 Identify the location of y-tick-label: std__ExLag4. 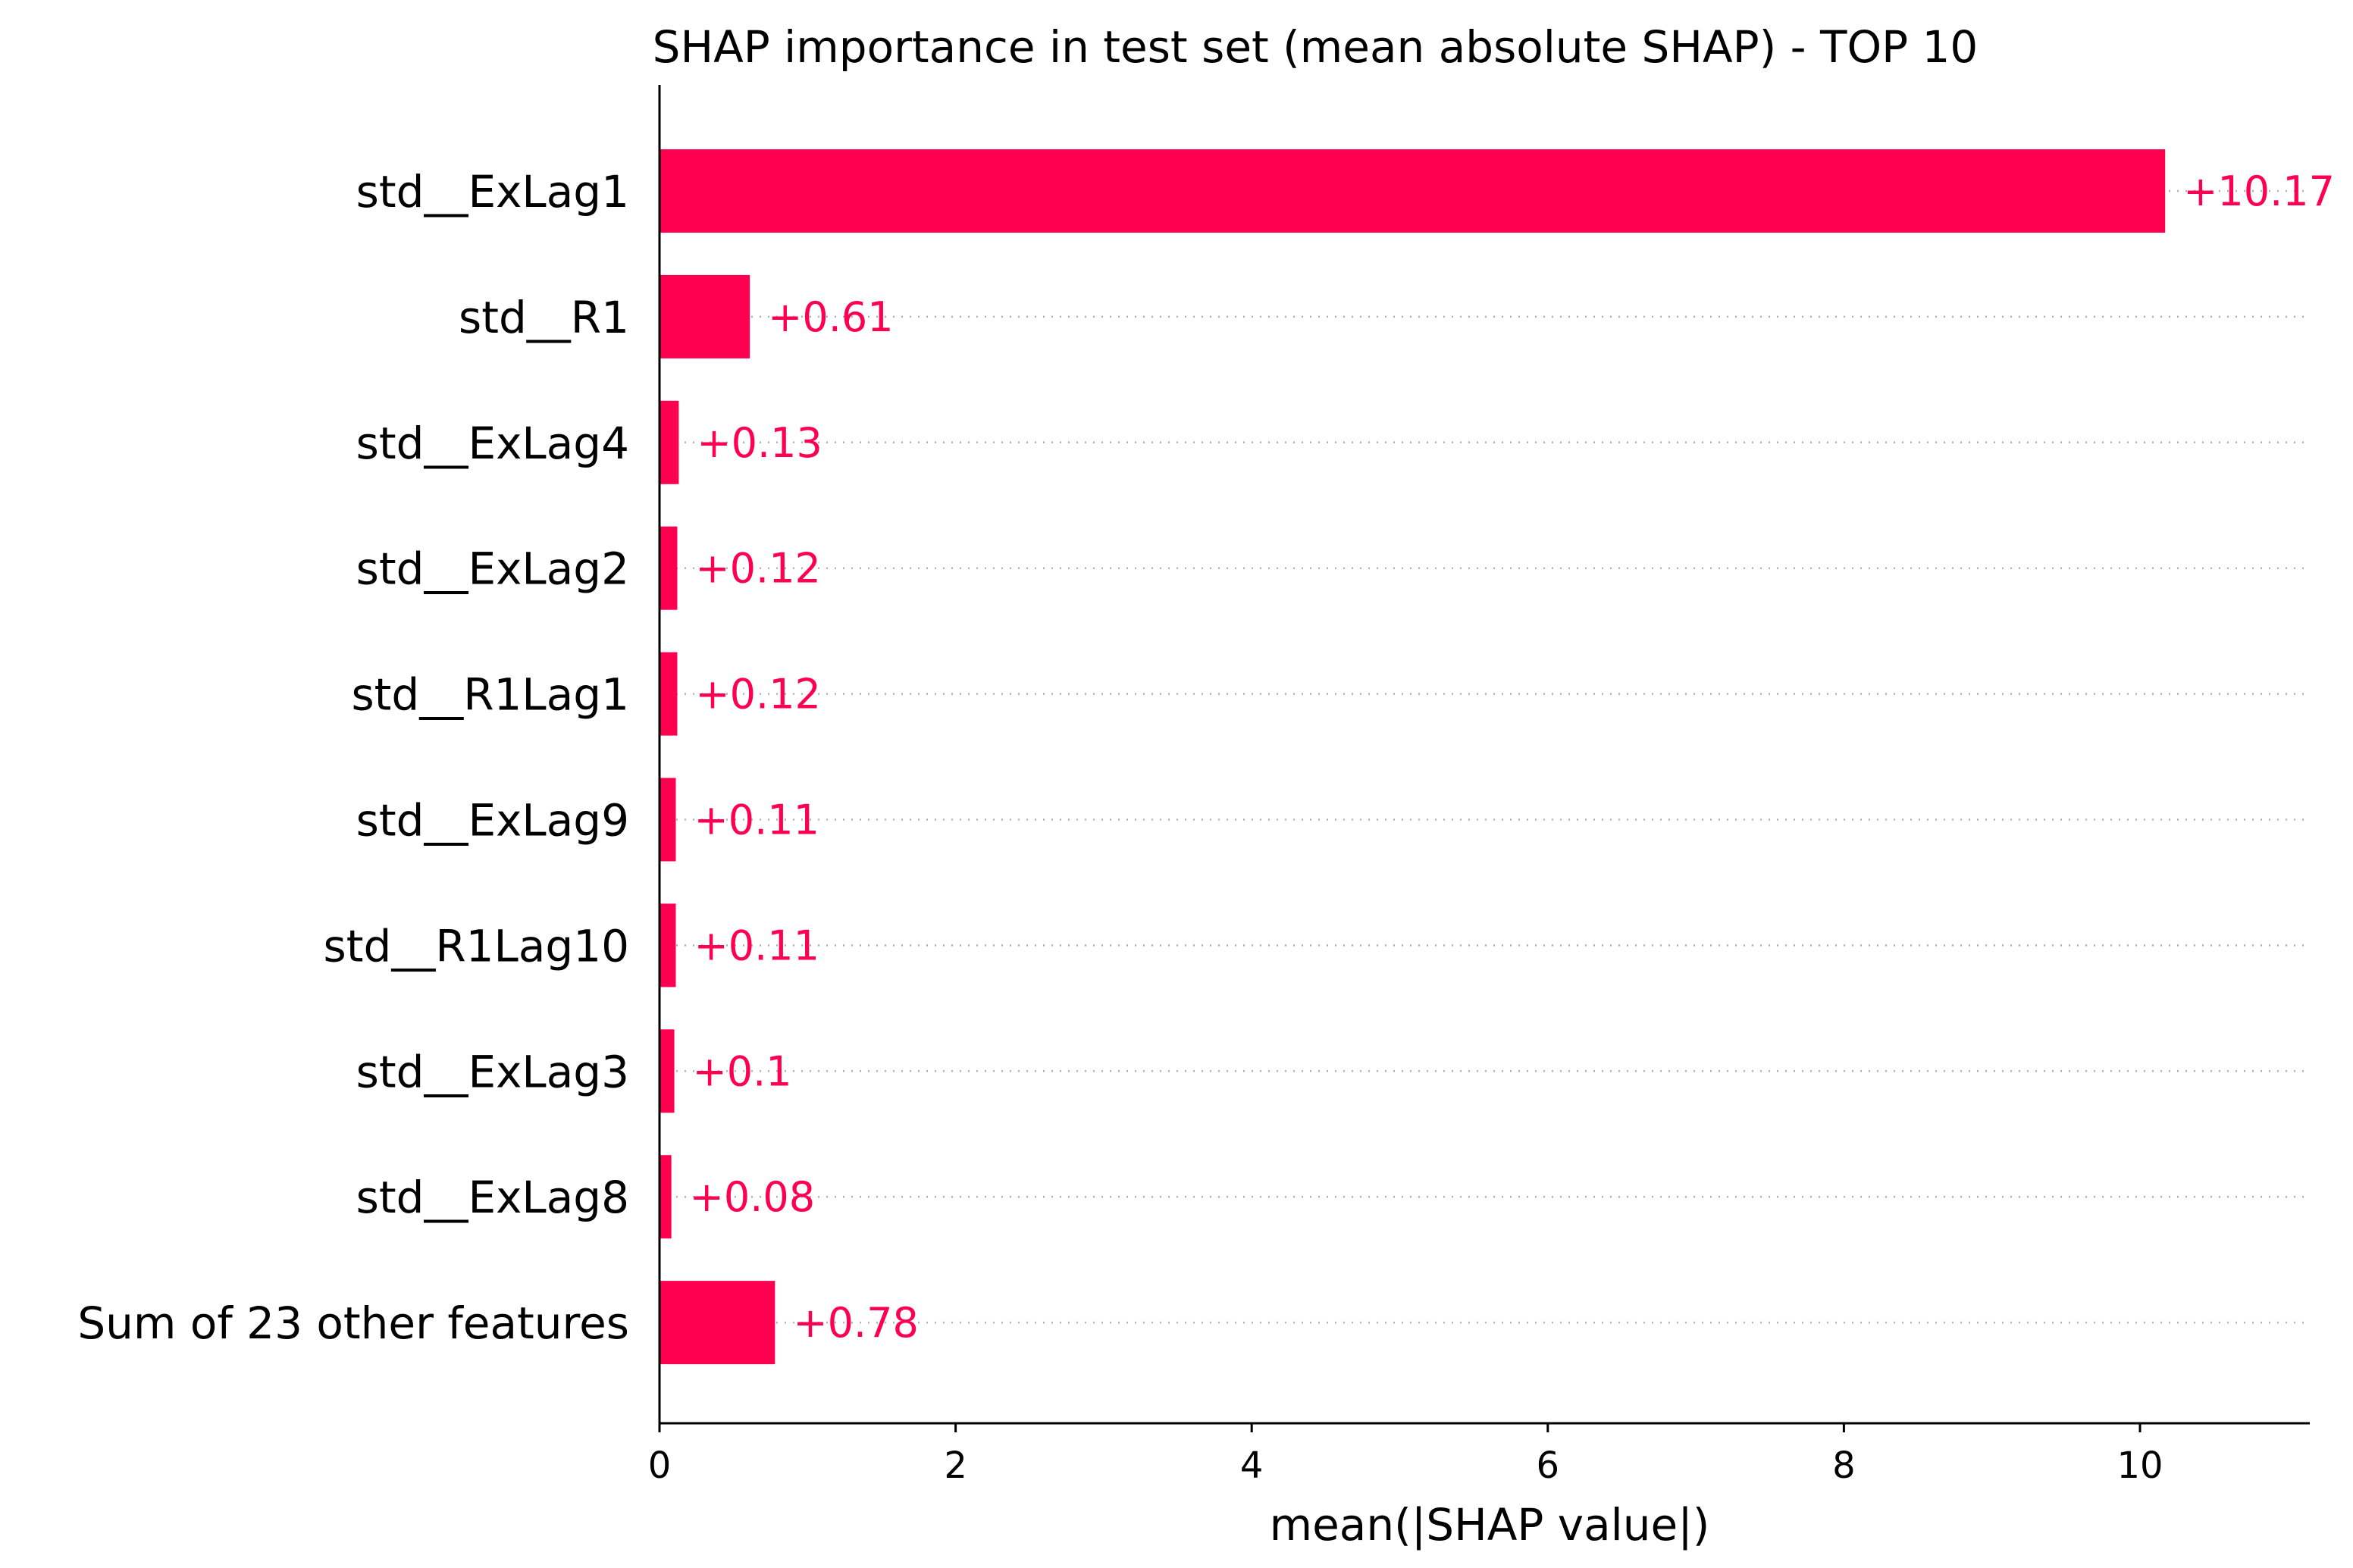
(492, 443).